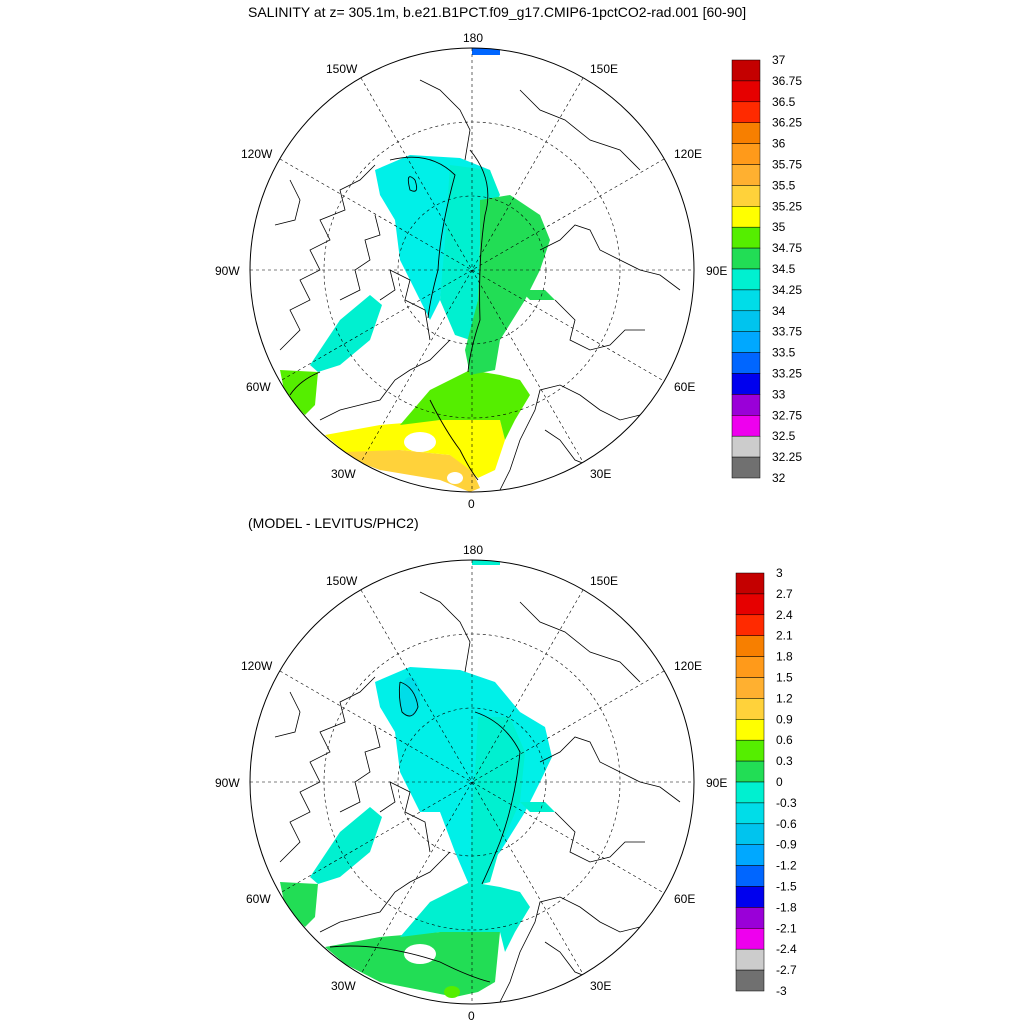  Describe the element at coordinates (486, 51) in the screenshot. I see `field-bering-blue` at that location.